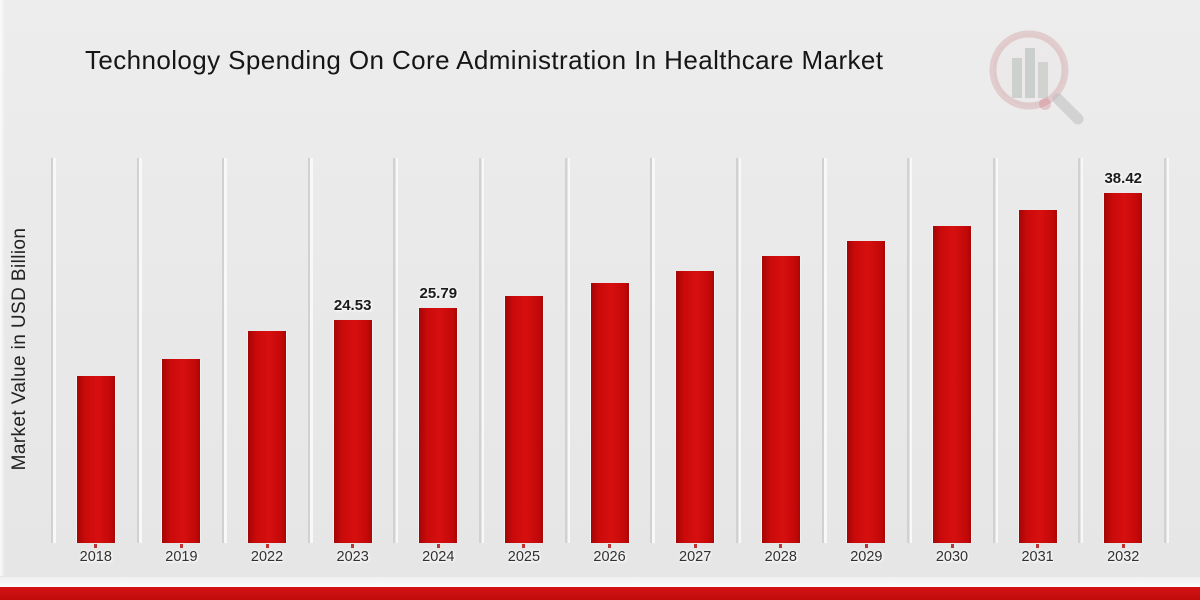  I want to click on watermark-logo-icon, so click(1036, 77).